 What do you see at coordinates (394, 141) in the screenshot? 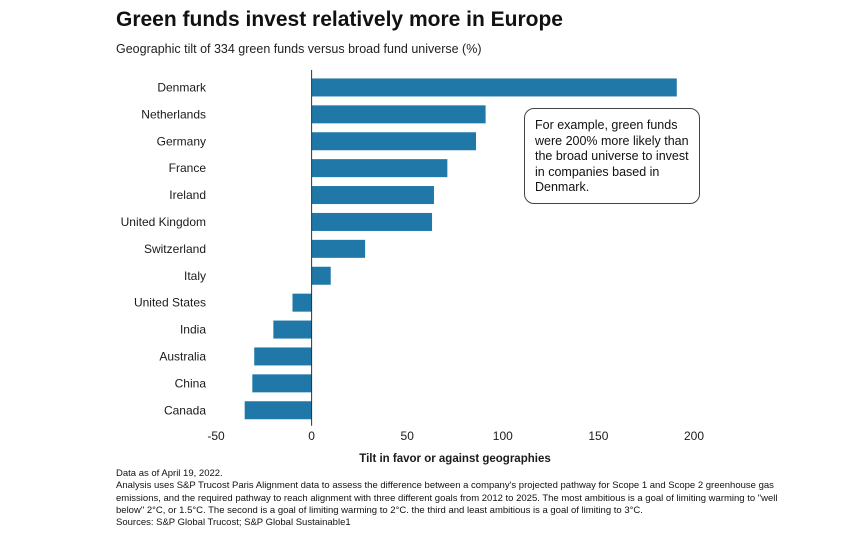
I see `bar-germany` at bounding box center [394, 141].